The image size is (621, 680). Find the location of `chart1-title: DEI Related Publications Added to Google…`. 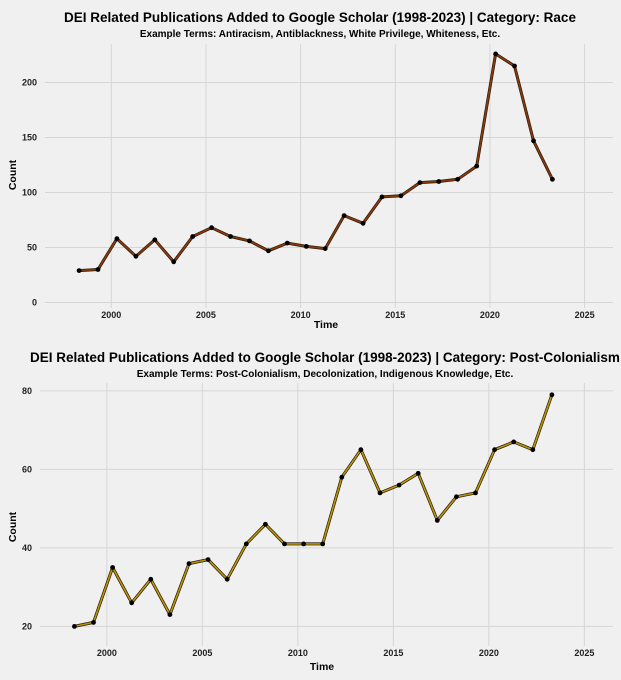

chart1-title: DEI Related Publications Added to Google… is located at coordinates (320, 17).